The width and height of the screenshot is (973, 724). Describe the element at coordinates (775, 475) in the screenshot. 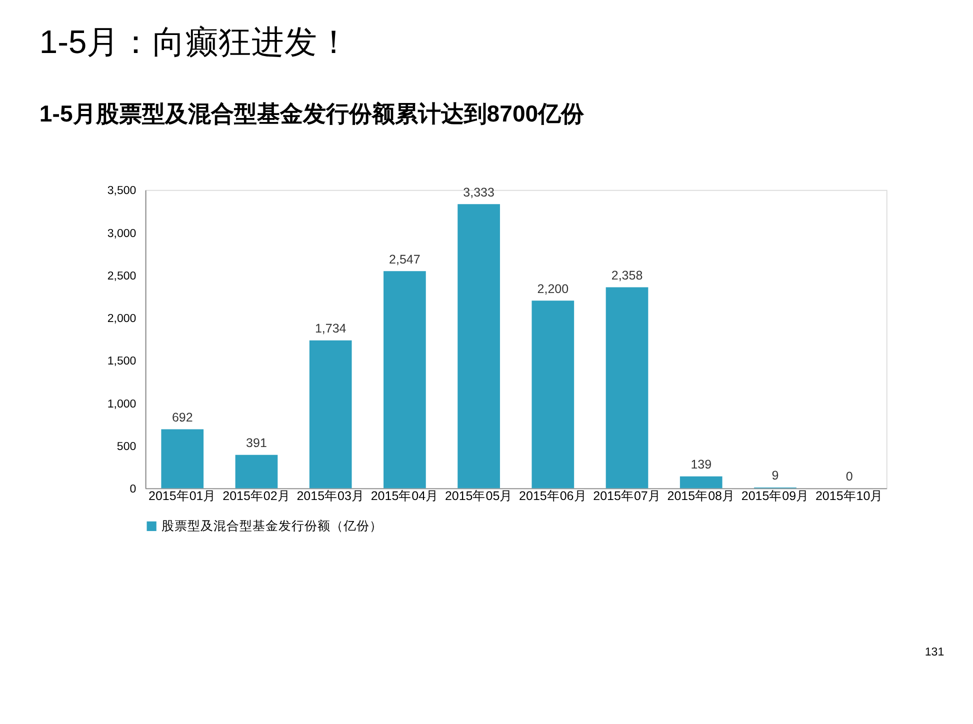

I see `text: 9` at that location.